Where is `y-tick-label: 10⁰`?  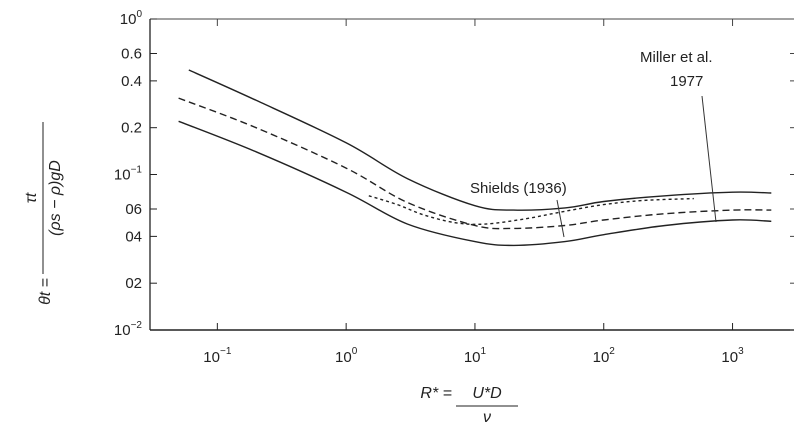 y-tick-label: 10⁰ is located at coordinates (131, 18).